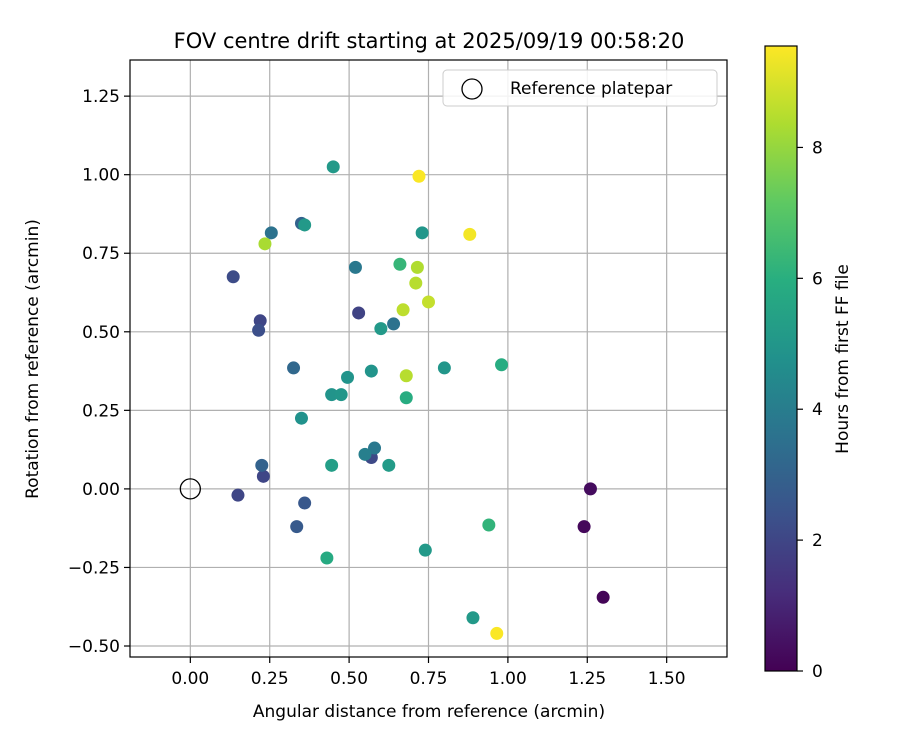  What do you see at coordinates (101, 97) in the screenshot?
I see `y-tick-label: 1.25` at bounding box center [101, 97].